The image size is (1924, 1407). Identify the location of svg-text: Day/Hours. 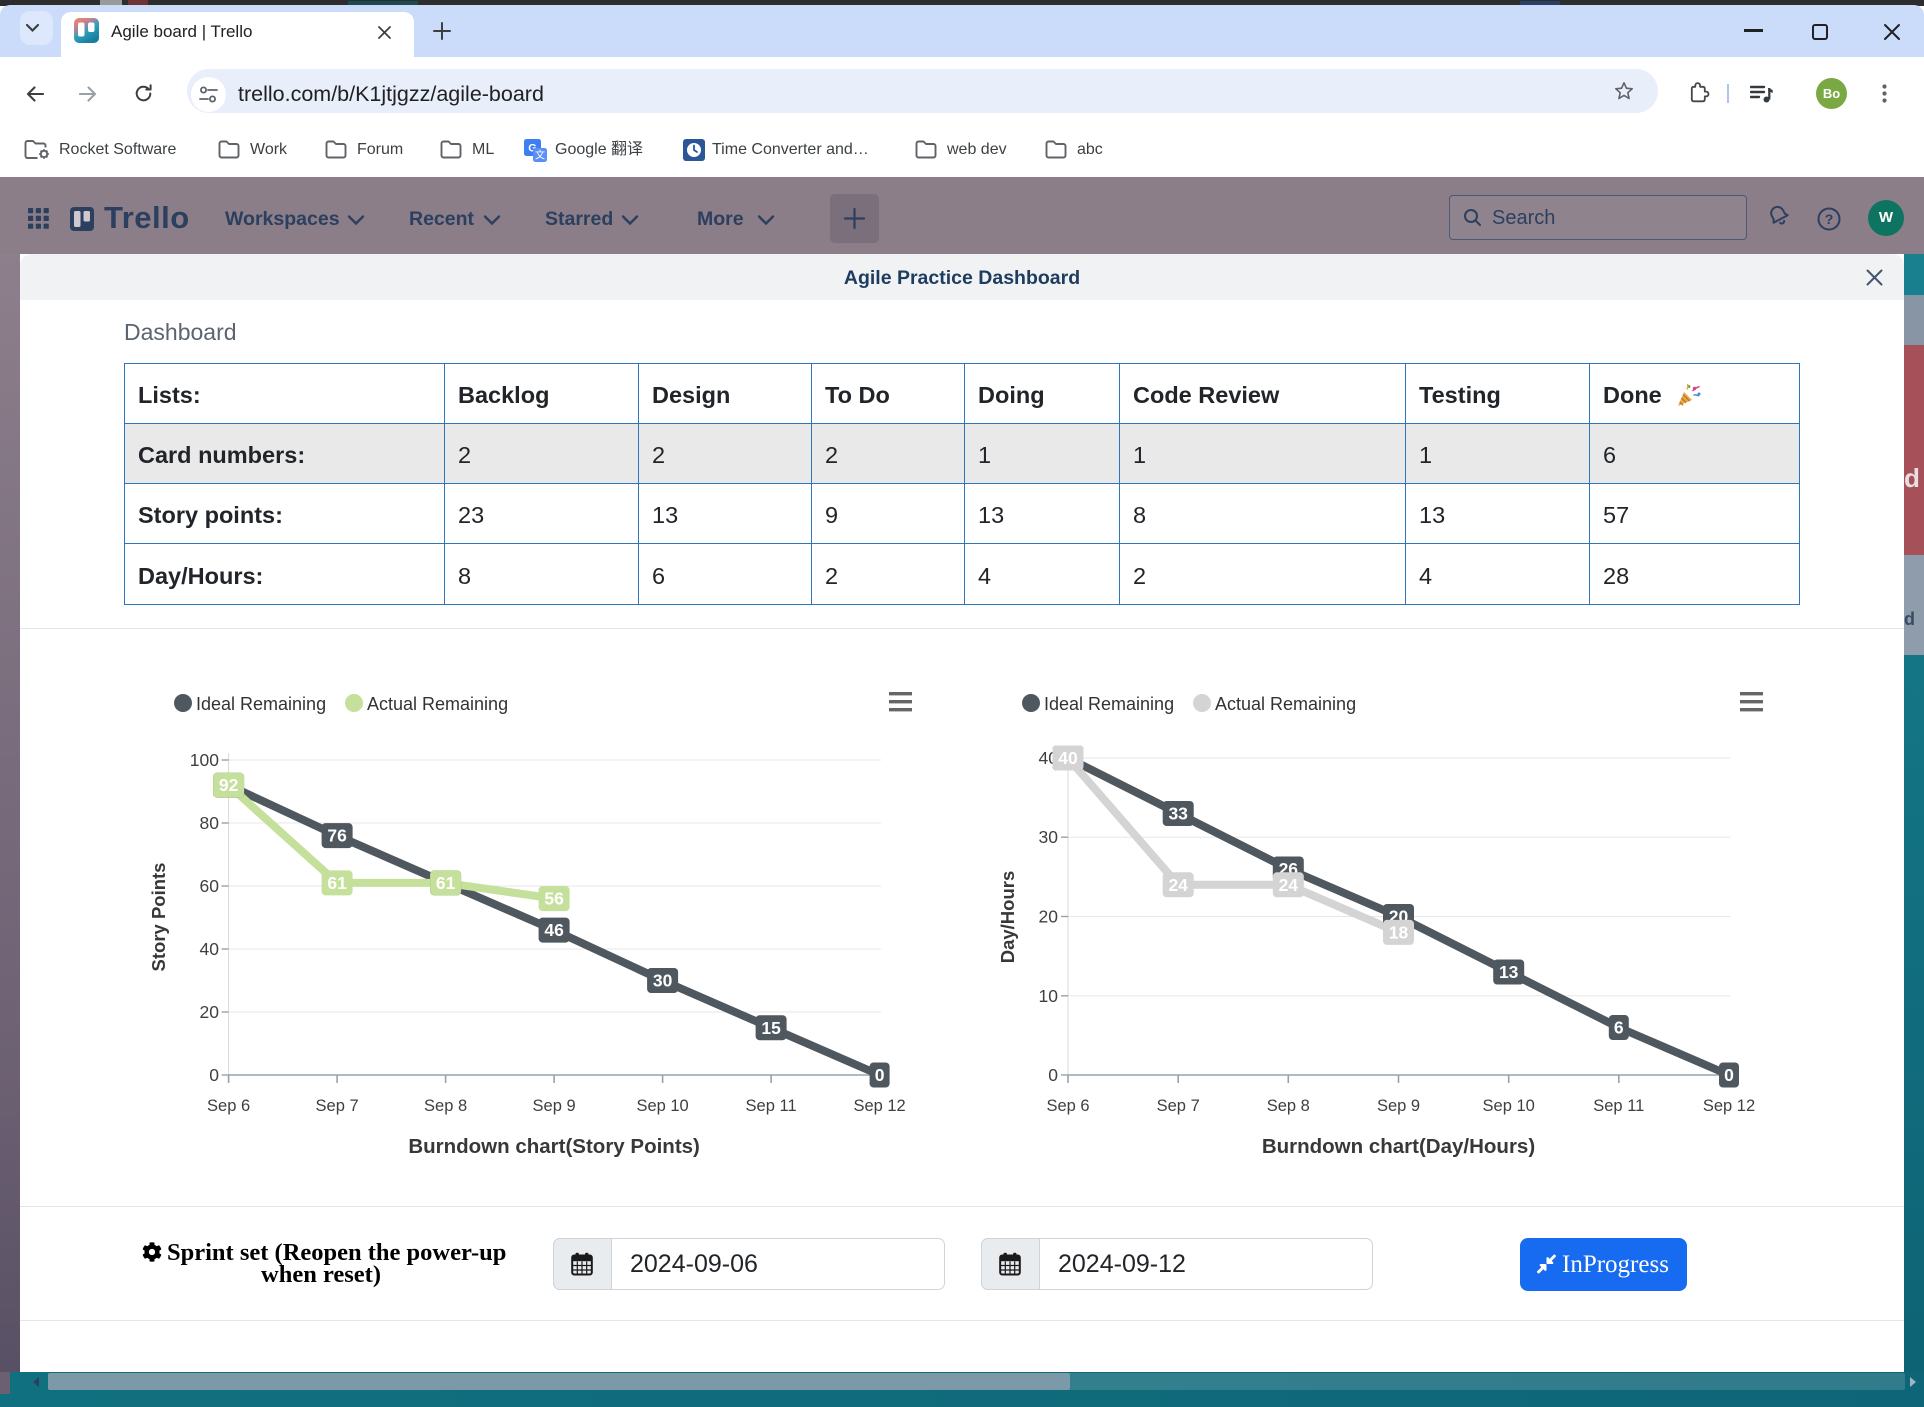
(1007, 917).